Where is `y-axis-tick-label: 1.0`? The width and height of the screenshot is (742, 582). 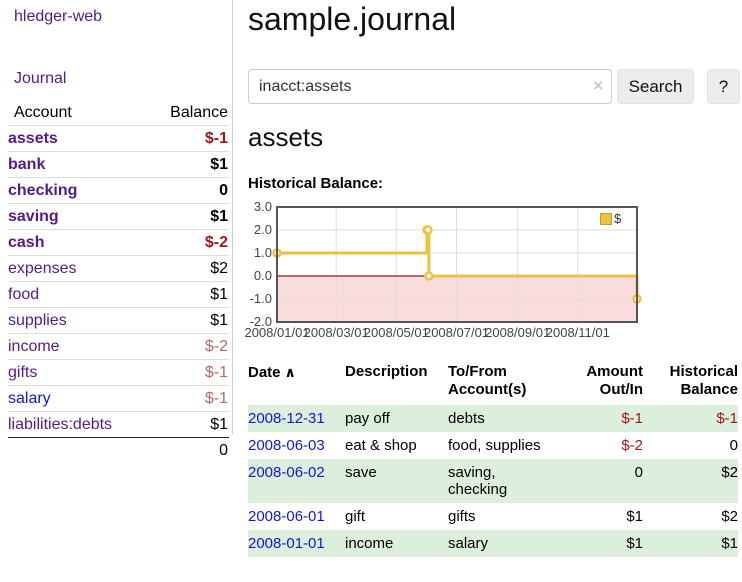 y-axis-tick-label: 1.0 is located at coordinates (262, 252).